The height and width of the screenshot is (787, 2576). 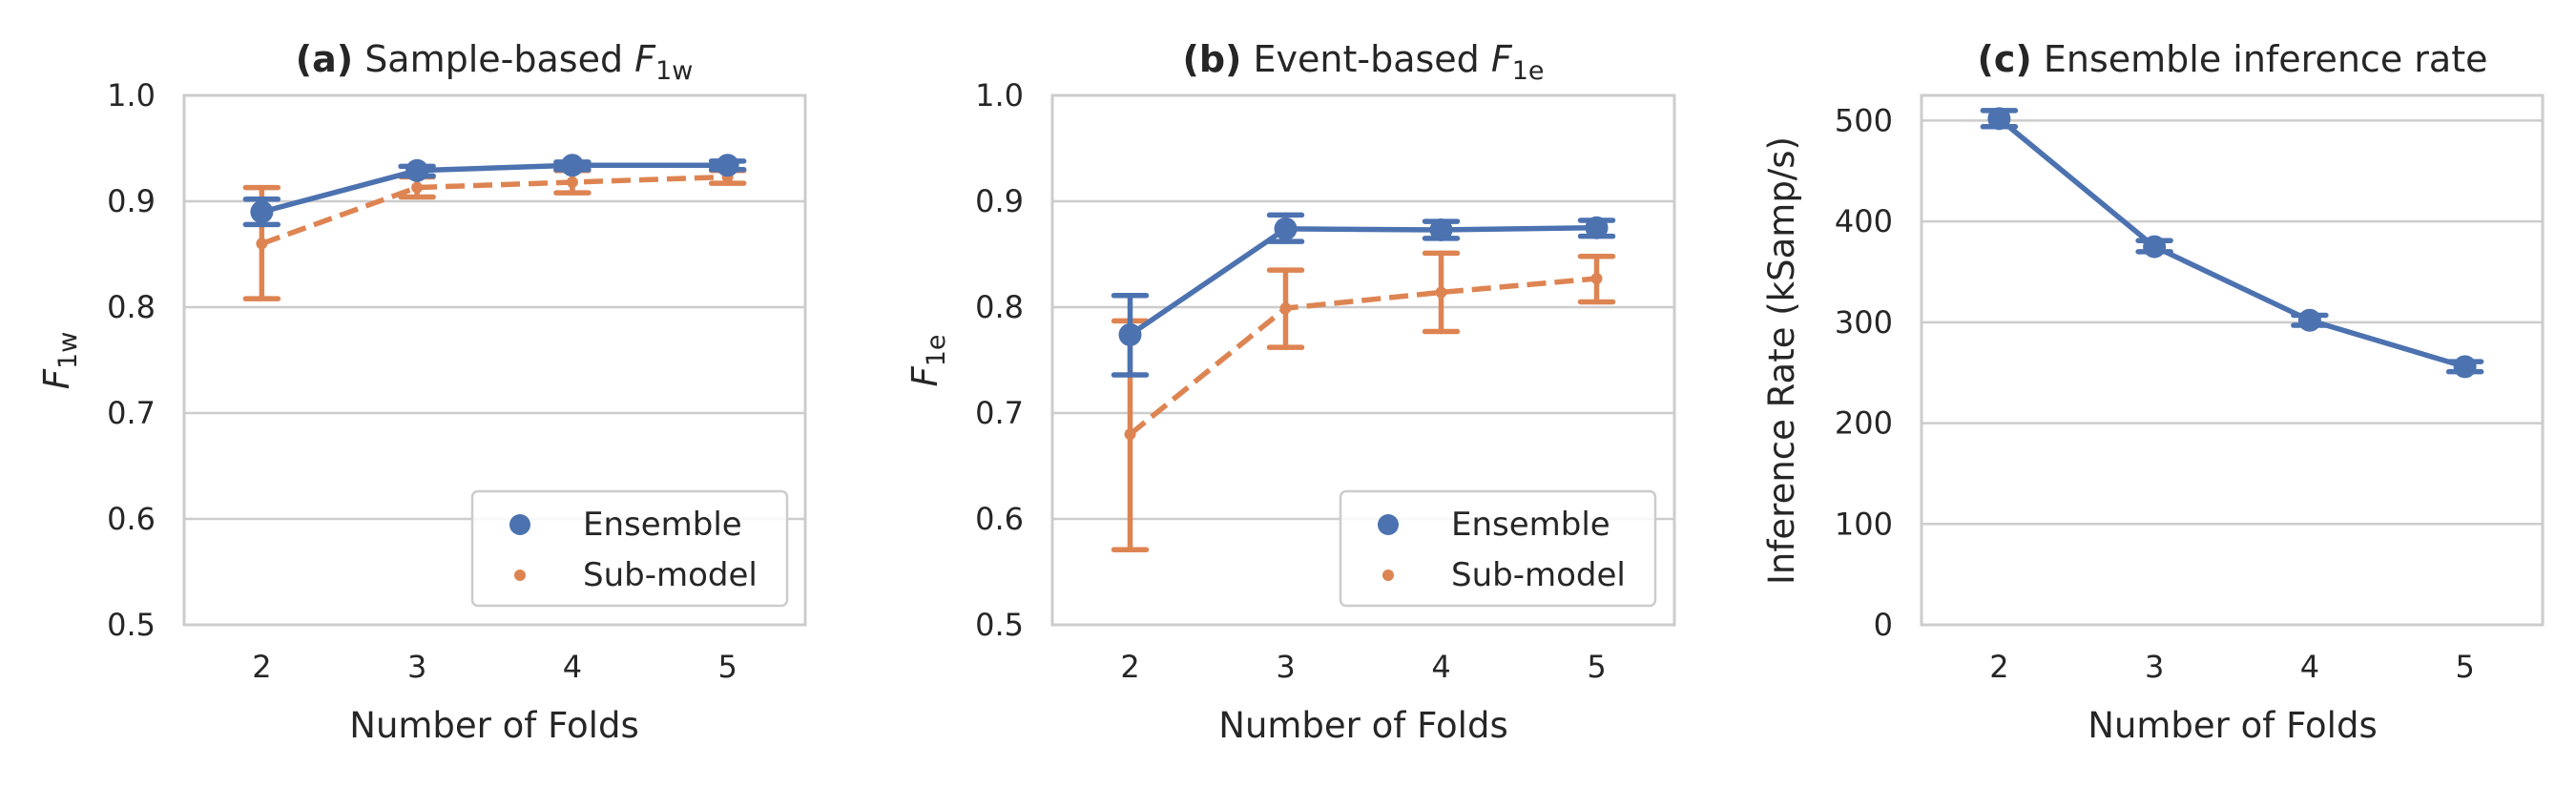 What do you see at coordinates (59, 361) in the screenshot?
I see `y-axis-label-a: F1w` at bounding box center [59, 361].